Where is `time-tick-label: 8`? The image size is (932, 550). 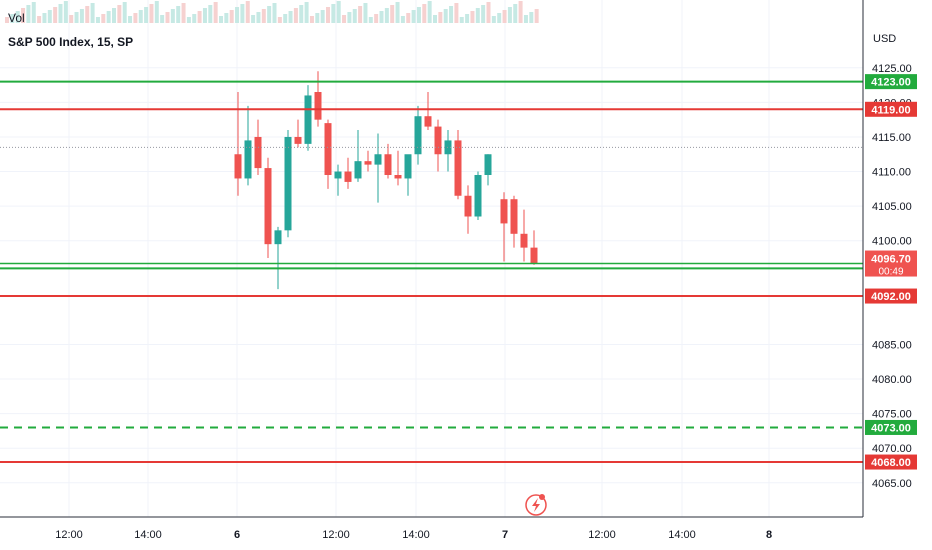
time-tick-label: 8 is located at coordinates (769, 535).